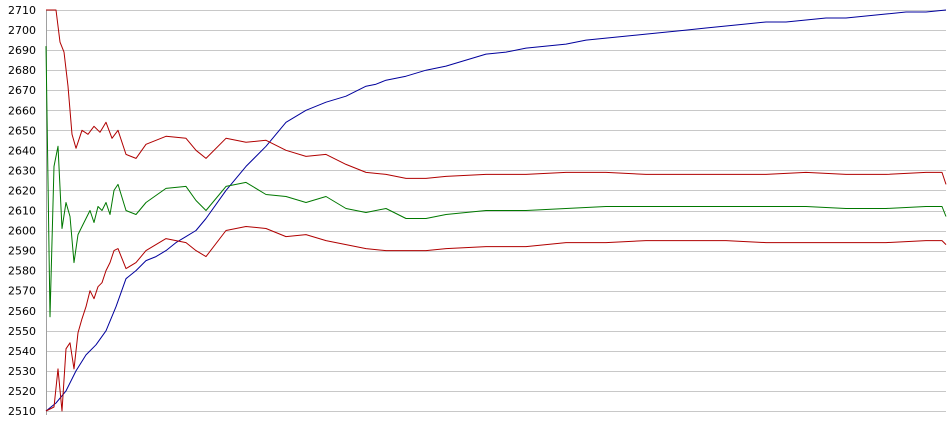  I want to click on y-tick-label: 2630, so click(22, 170).